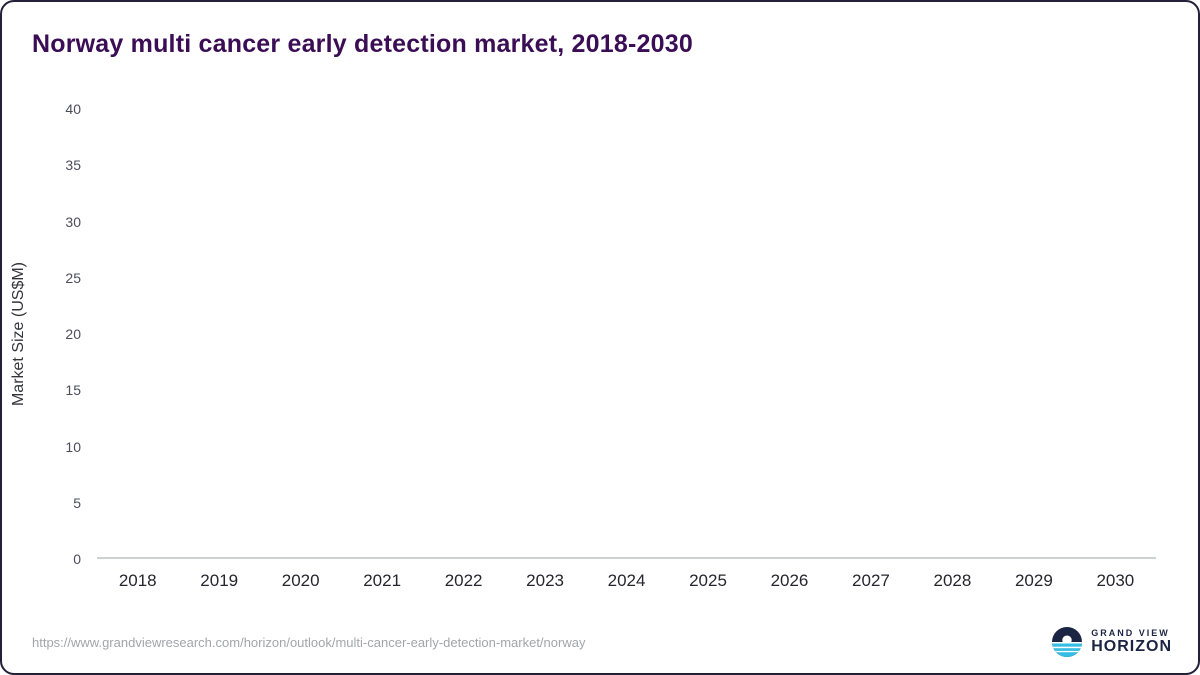 This screenshot has width=1200, height=675. I want to click on x-tick-label: 2025, so click(708, 580).